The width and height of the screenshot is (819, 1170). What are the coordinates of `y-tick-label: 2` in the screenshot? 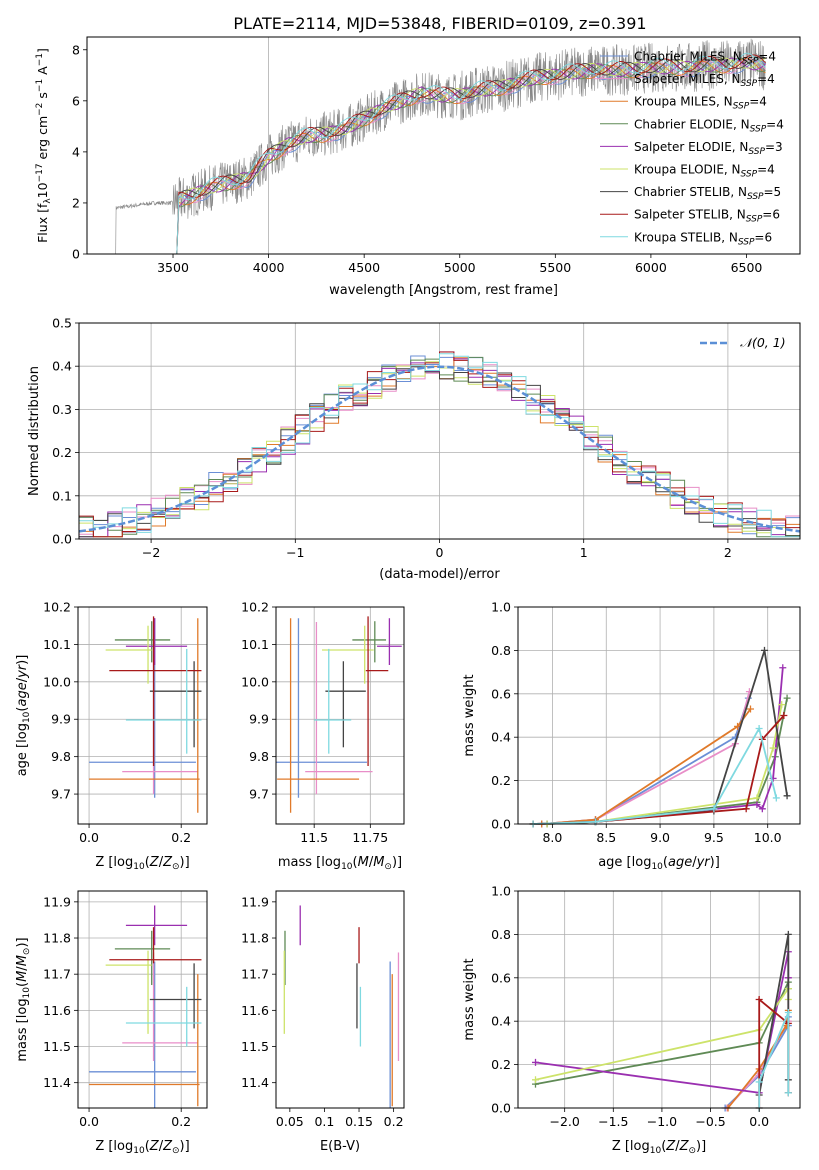 It's located at (76, 202).